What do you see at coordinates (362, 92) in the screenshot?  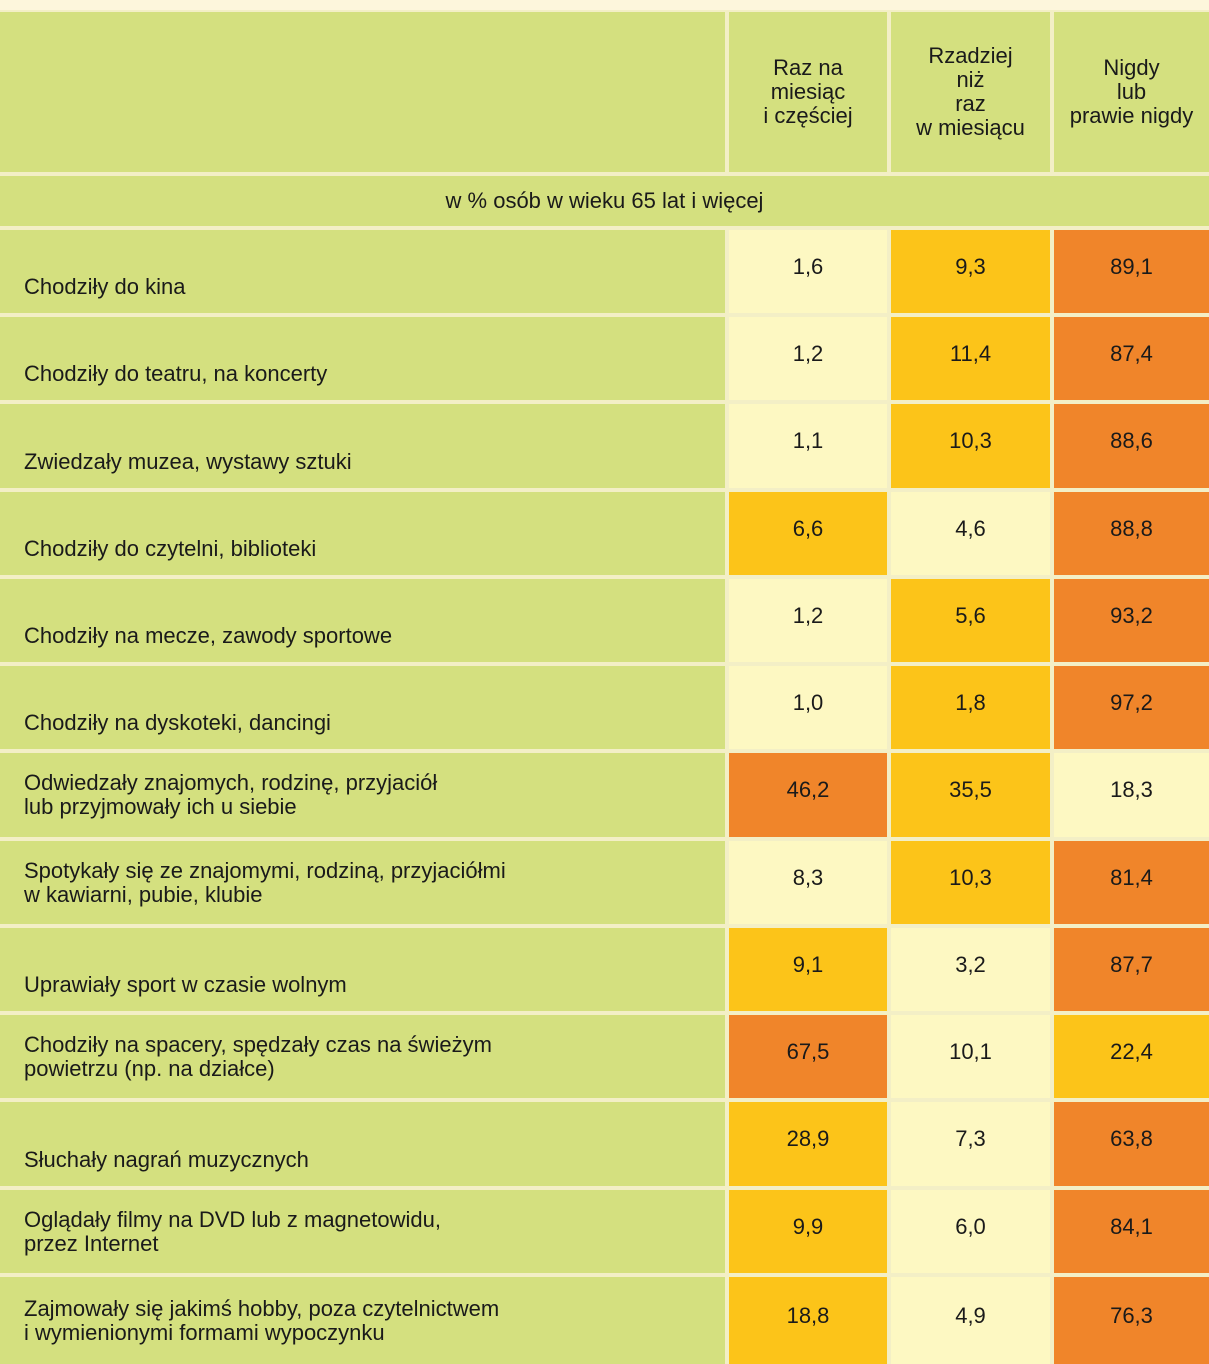 I see `header-corner` at bounding box center [362, 92].